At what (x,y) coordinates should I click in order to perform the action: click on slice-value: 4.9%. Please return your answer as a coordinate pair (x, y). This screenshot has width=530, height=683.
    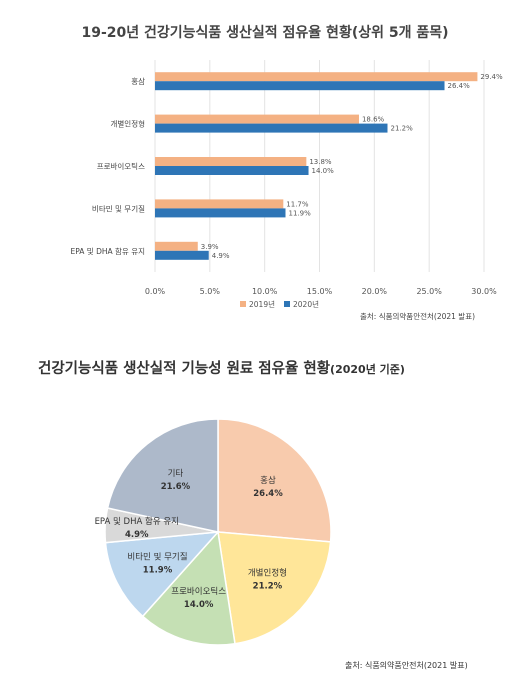
    Looking at the image, I should click on (137, 535).